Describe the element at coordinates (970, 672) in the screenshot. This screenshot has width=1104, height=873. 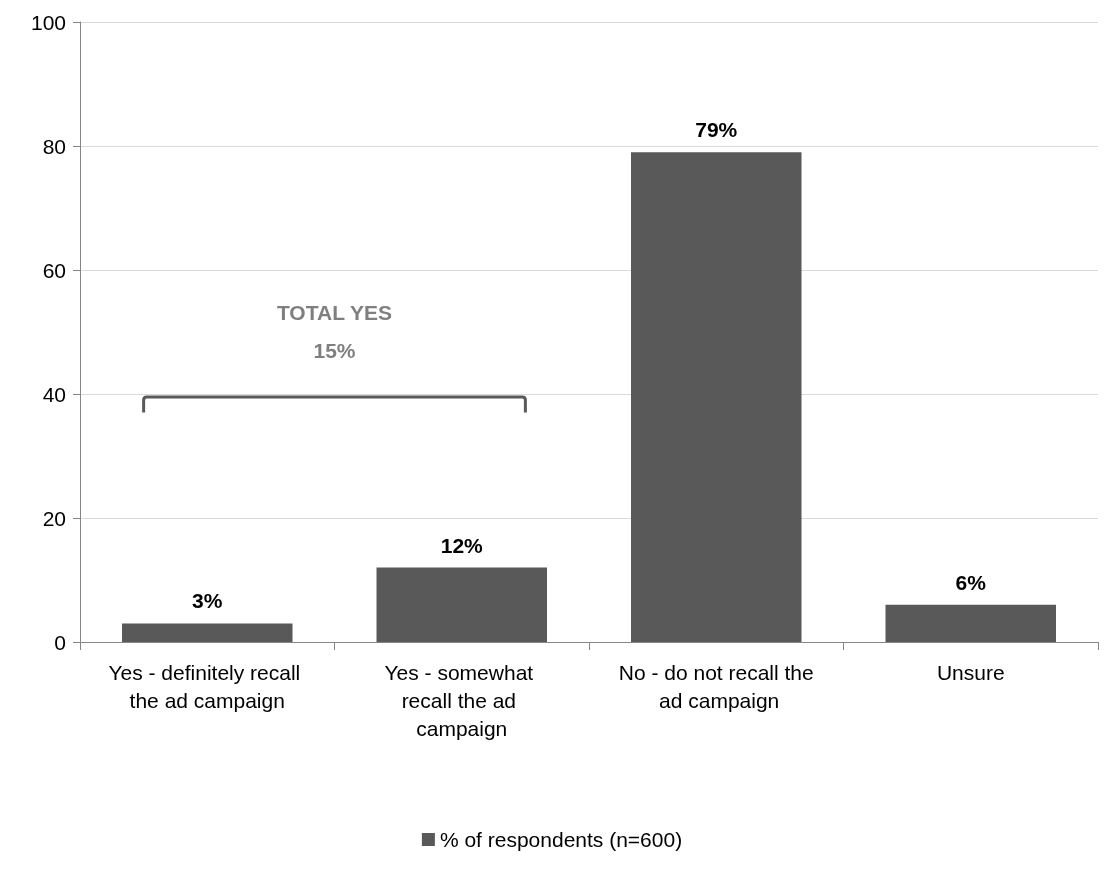
I see `x-tick-label: Unsure` at that location.